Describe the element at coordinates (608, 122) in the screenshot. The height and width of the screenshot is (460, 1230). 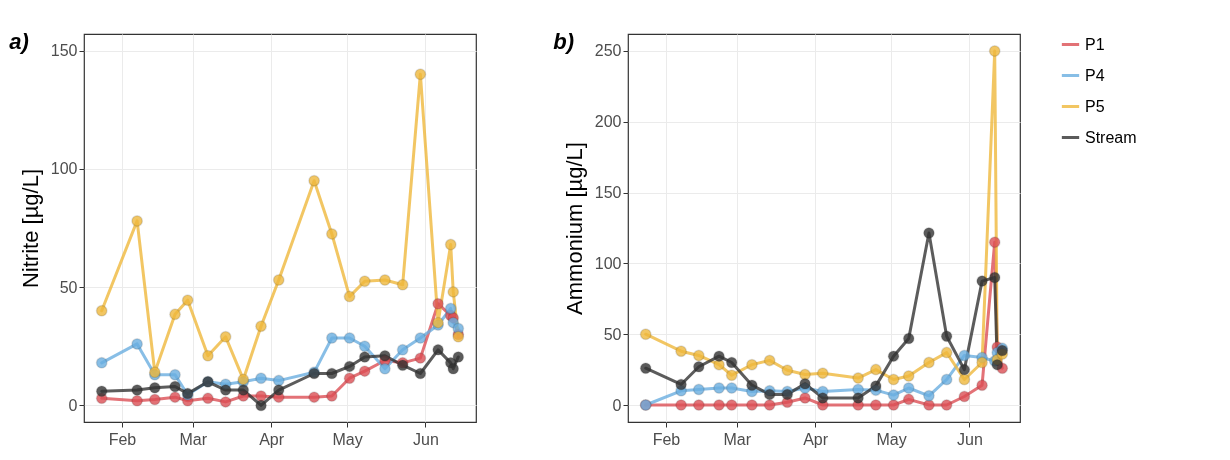
I see `y-tick-label: 200` at that location.